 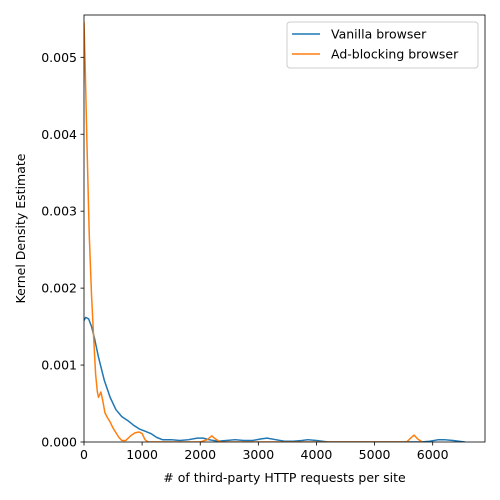 I want to click on x-tick-label: 2000, so click(x=200, y=454).